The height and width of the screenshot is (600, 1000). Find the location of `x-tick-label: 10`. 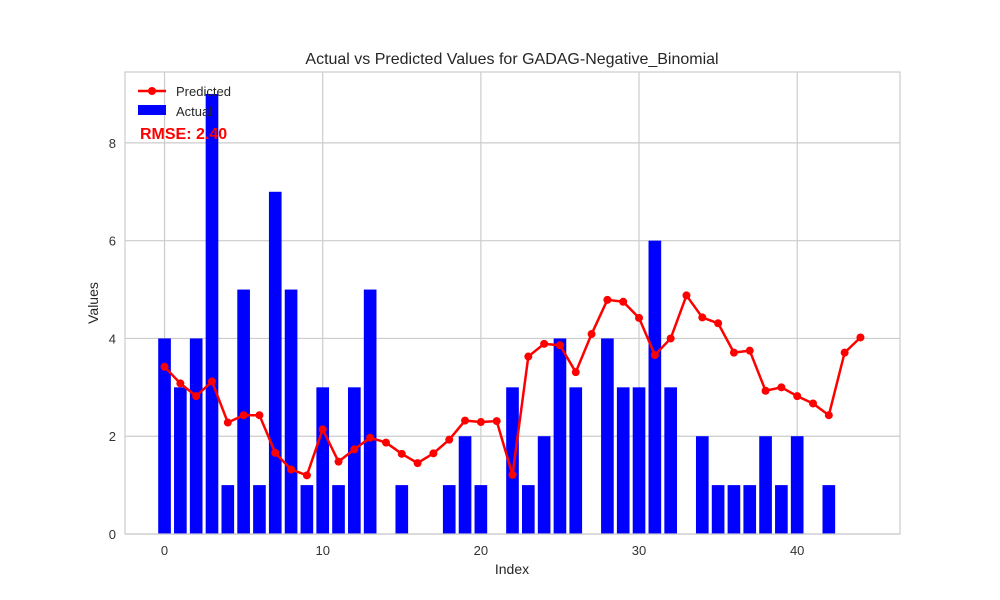

x-tick-label: 10 is located at coordinates (322, 550).